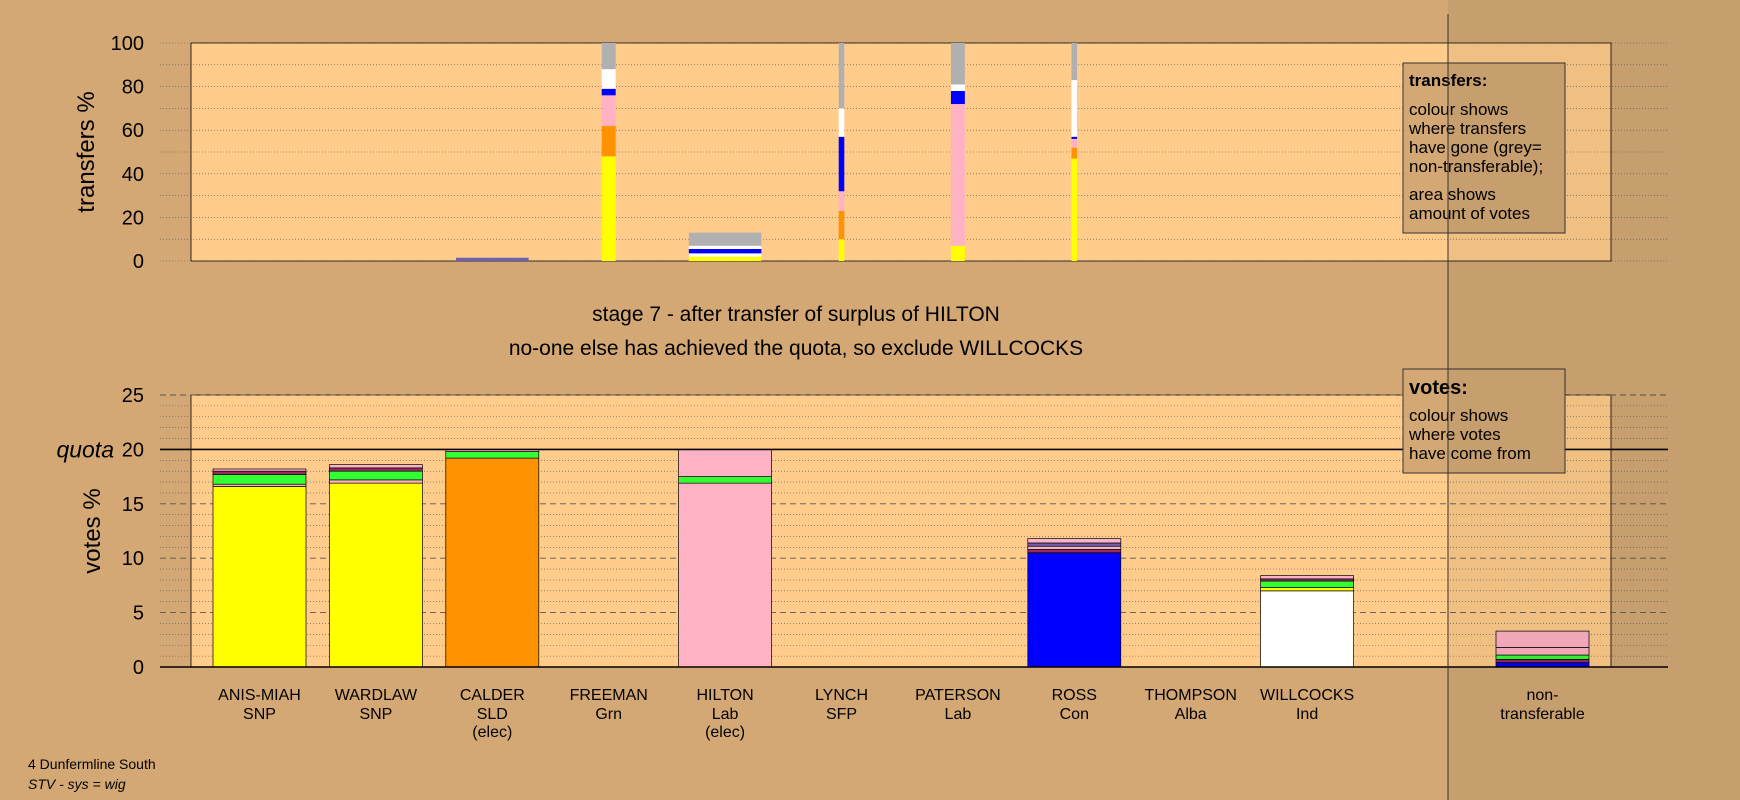 The image size is (1740, 800). What do you see at coordinates (133, 396) in the screenshot?
I see `votes-y-tick: 25` at bounding box center [133, 396].